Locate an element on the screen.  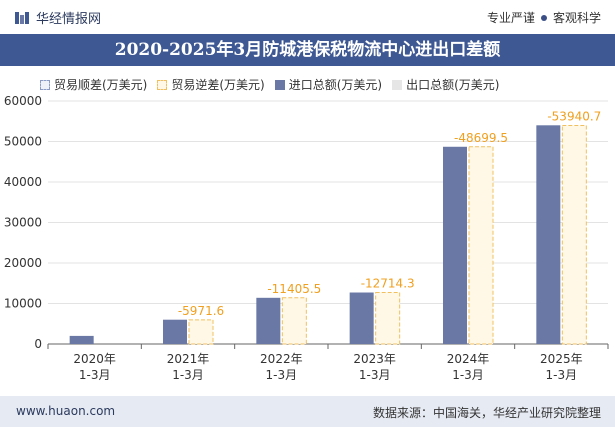
footer: www.huaon.com 数据来源：中国海关，华经产业研究院整理 is located at coordinates (307, 411).